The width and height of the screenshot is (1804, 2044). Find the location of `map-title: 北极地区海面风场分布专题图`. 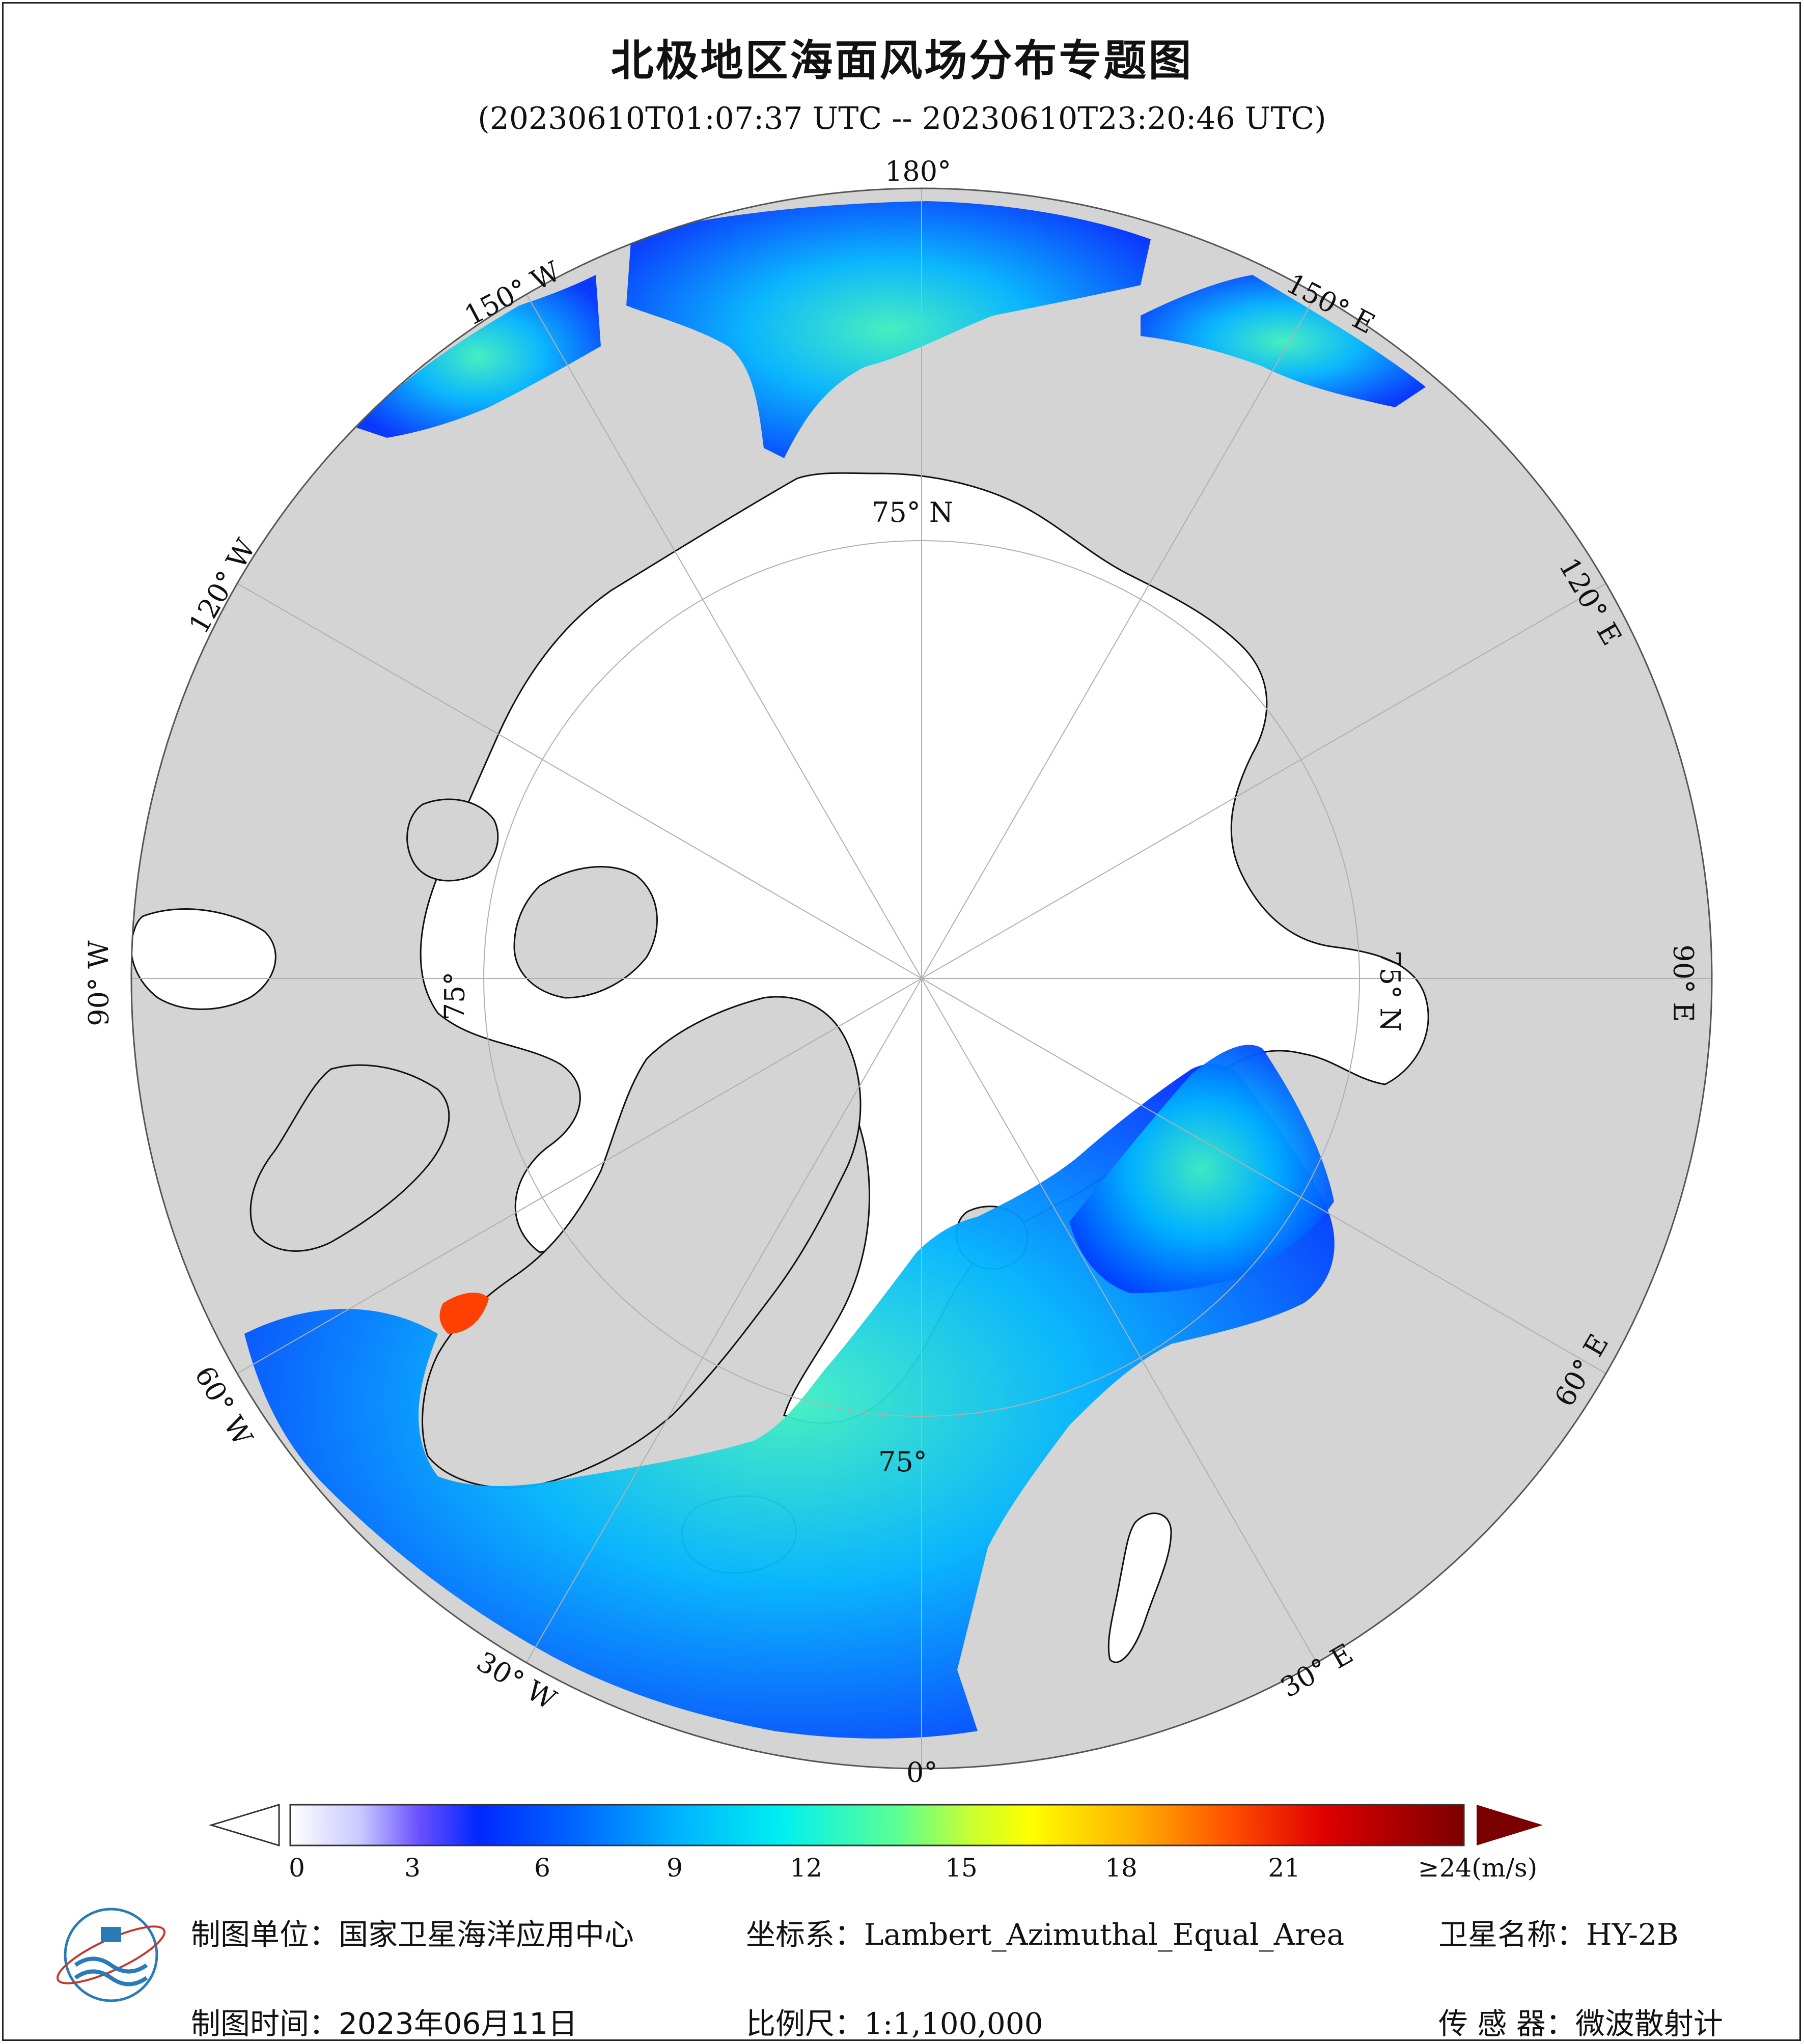

map-title: 北极地区海面风场分布专题图 is located at coordinates (902, 61).